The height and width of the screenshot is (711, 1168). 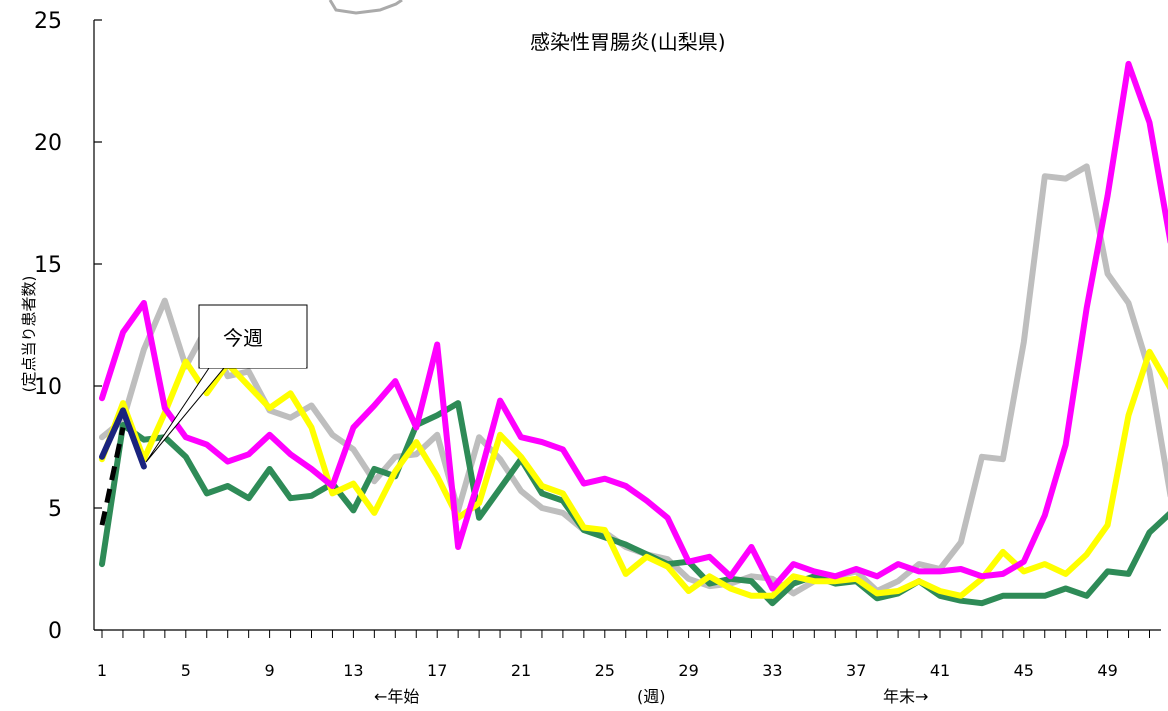 What do you see at coordinates (55, 509) in the screenshot?
I see `y-tick-label: 5` at bounding box center [55, 509].